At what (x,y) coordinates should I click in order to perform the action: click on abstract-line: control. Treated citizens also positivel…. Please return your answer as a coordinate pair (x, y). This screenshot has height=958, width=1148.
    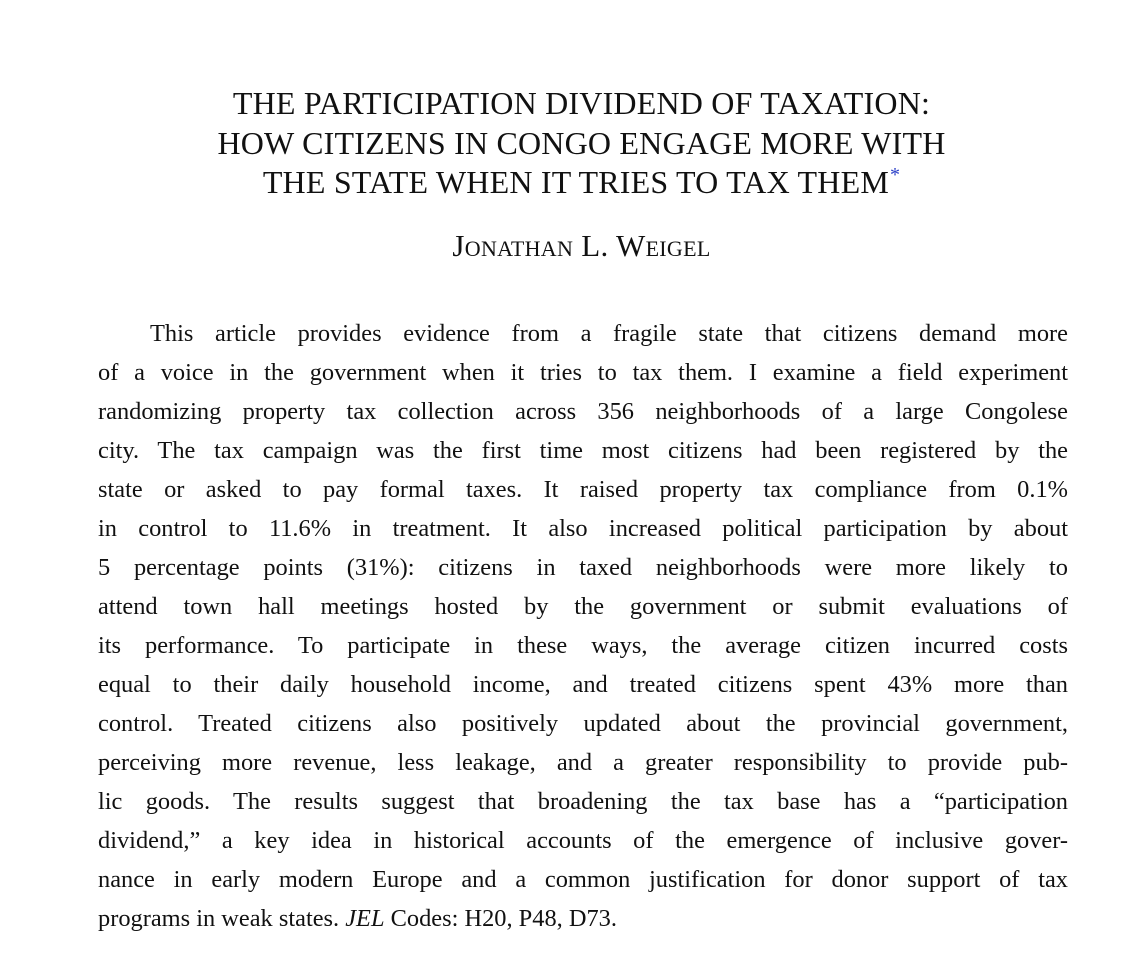
    Looking at the image, I should click on (583, 723).